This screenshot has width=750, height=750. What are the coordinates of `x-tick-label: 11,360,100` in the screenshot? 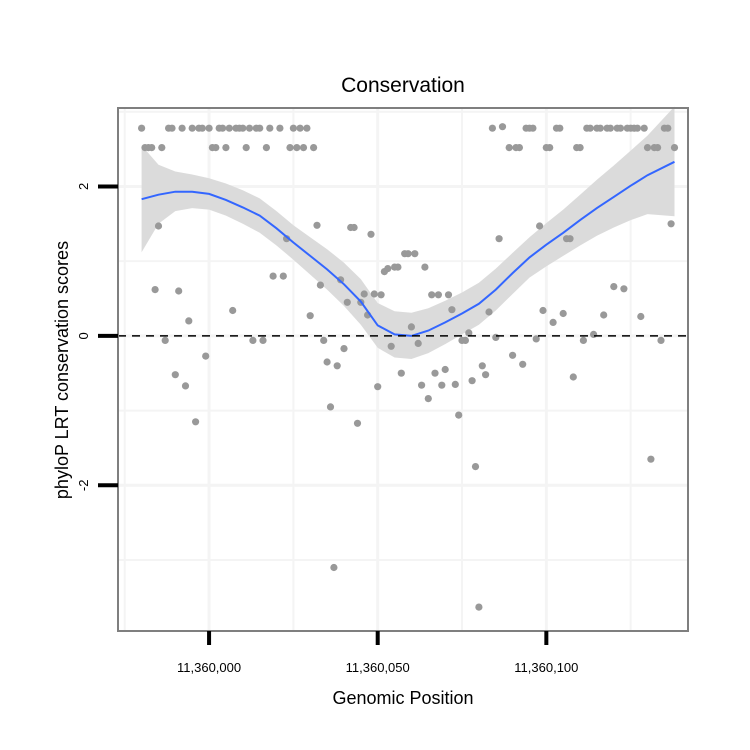 It's located at (546, 667).